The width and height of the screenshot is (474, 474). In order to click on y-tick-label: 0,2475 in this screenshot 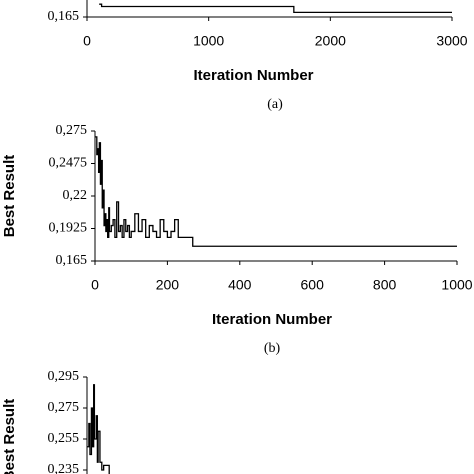, I will do `click(68, 163)`.